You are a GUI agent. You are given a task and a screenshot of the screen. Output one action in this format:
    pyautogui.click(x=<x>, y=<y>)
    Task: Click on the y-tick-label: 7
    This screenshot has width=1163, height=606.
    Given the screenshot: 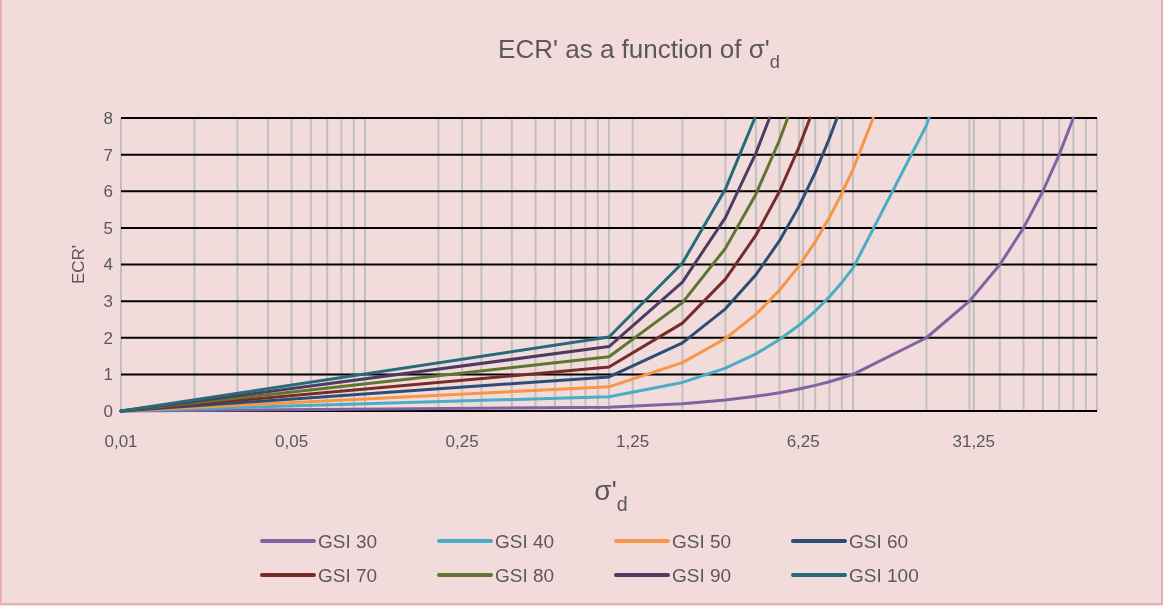 What is the action you would take?
    pyautogui.click(x=108, y=155)
    